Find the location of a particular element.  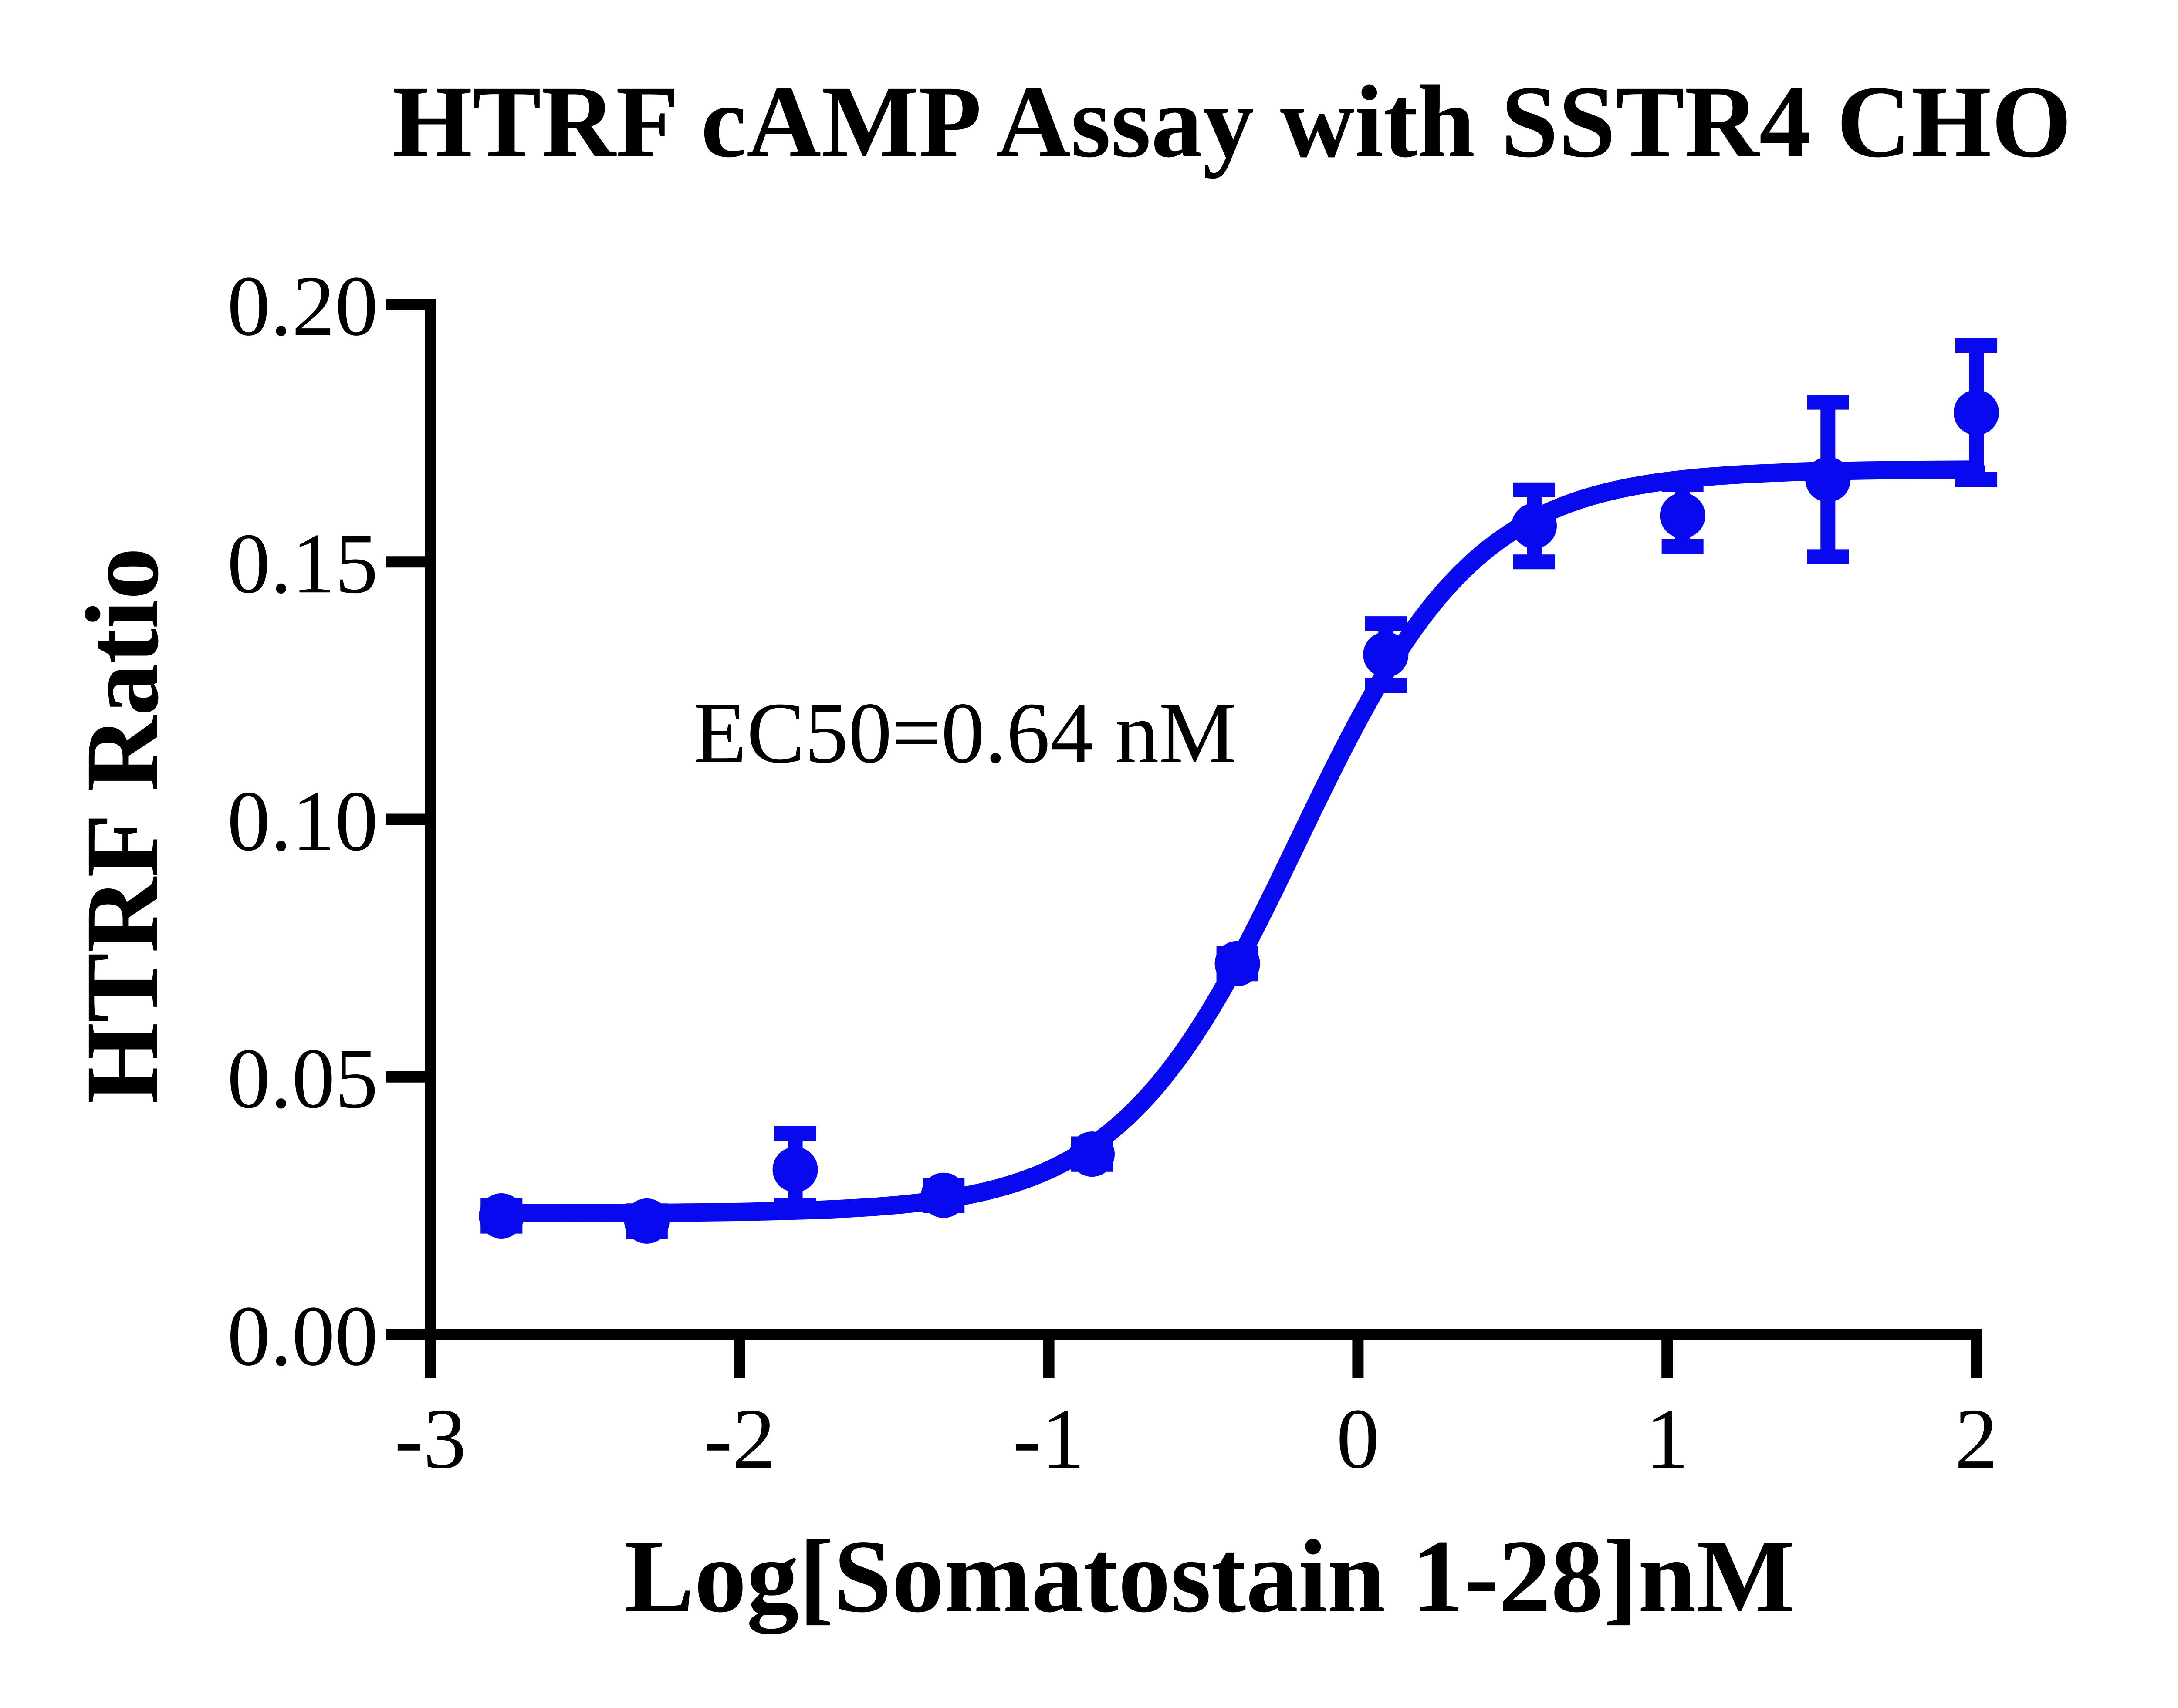

y-axis-title: HTRF Ratio is located at coordinates (122, 825).